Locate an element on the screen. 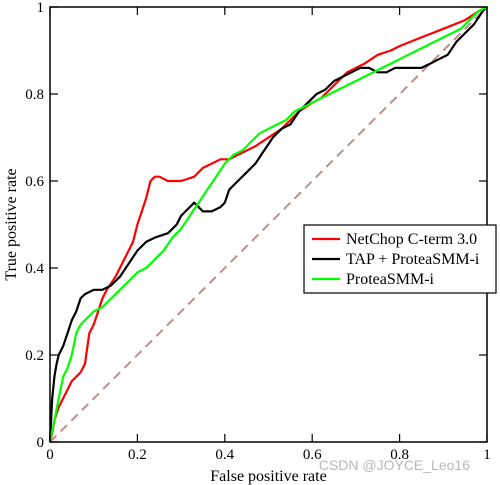  watermark-text: CSDN @JOYCE_Leo16 is located at coordinates (394, 465).